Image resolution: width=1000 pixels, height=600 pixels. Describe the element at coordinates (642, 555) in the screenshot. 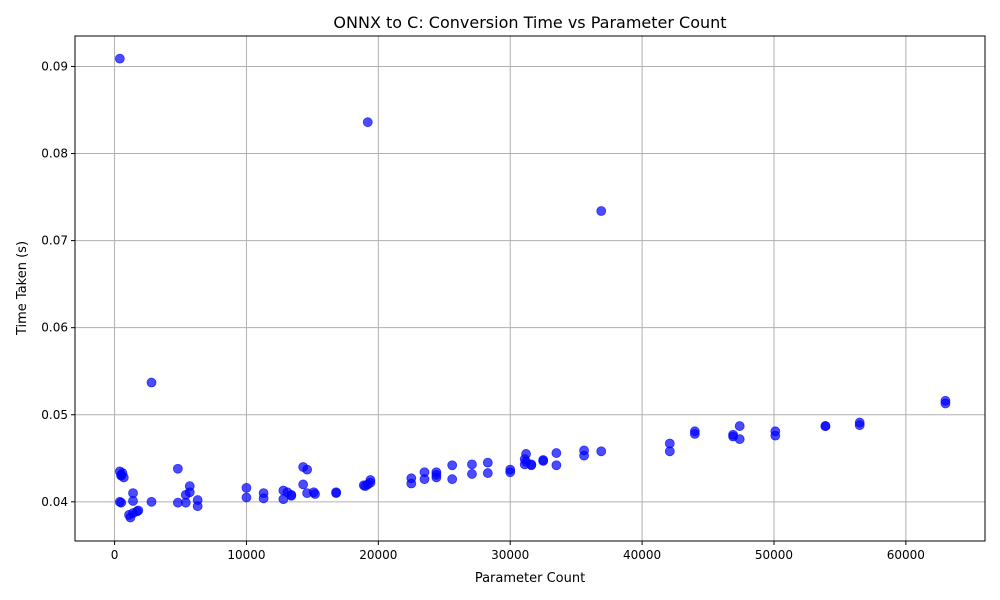

I see `x-tick-label: 40000` at that location.